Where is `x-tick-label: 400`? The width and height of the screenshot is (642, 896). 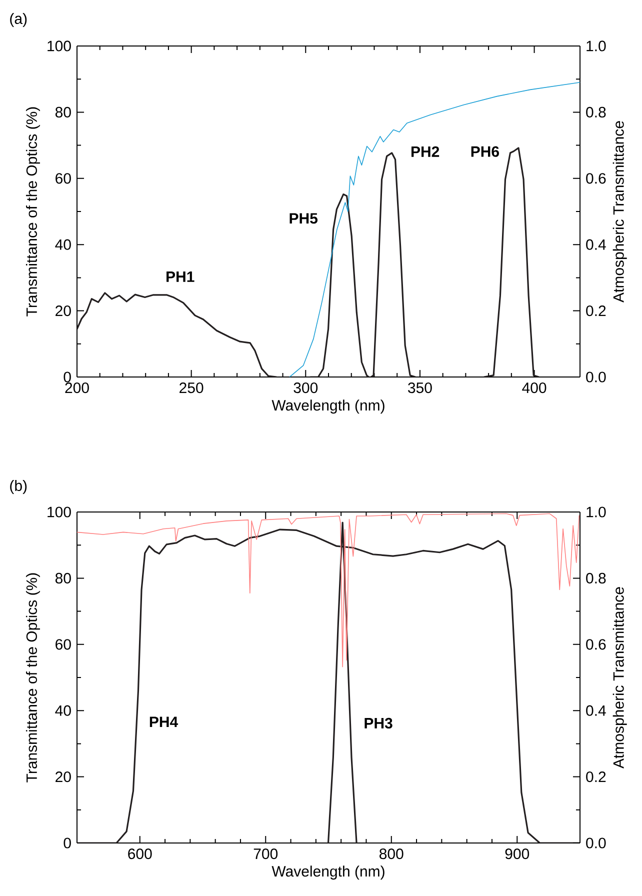
x-tick-label: 400 is located at coordinates (534, 388).